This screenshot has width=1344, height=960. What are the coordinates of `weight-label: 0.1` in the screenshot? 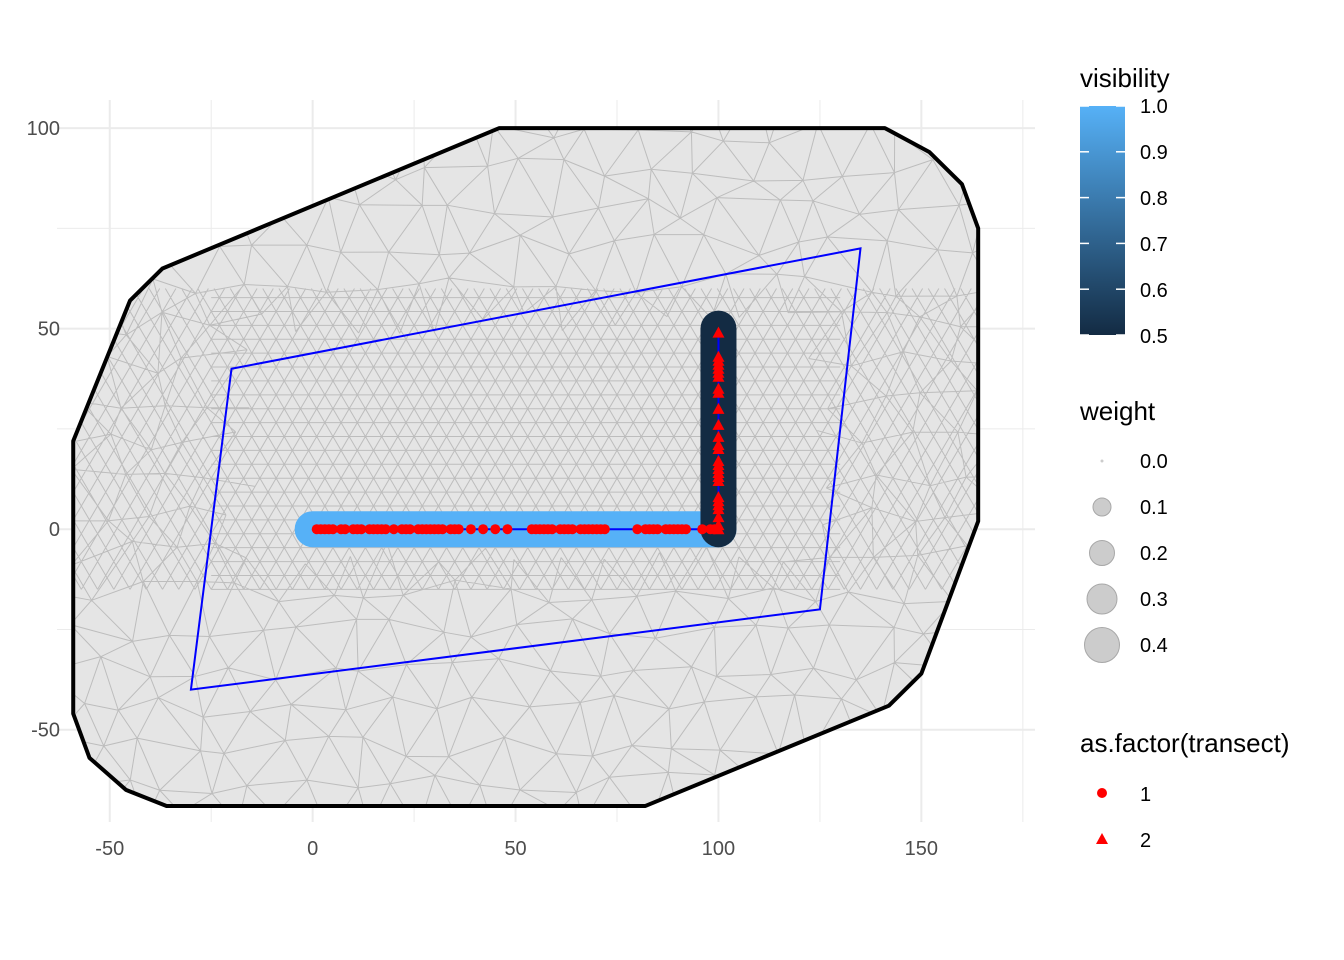 It's located at (1154, 508).